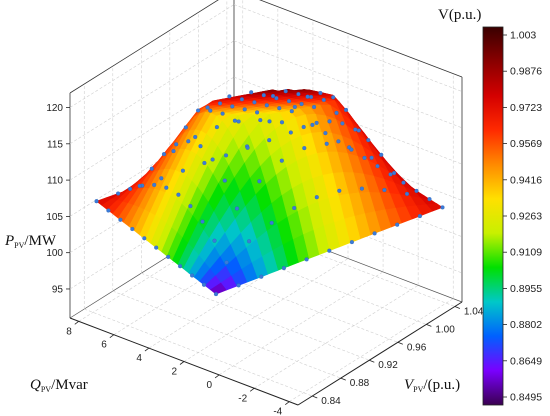  I want to click on z-tick-label: 120, so click(54, 108).